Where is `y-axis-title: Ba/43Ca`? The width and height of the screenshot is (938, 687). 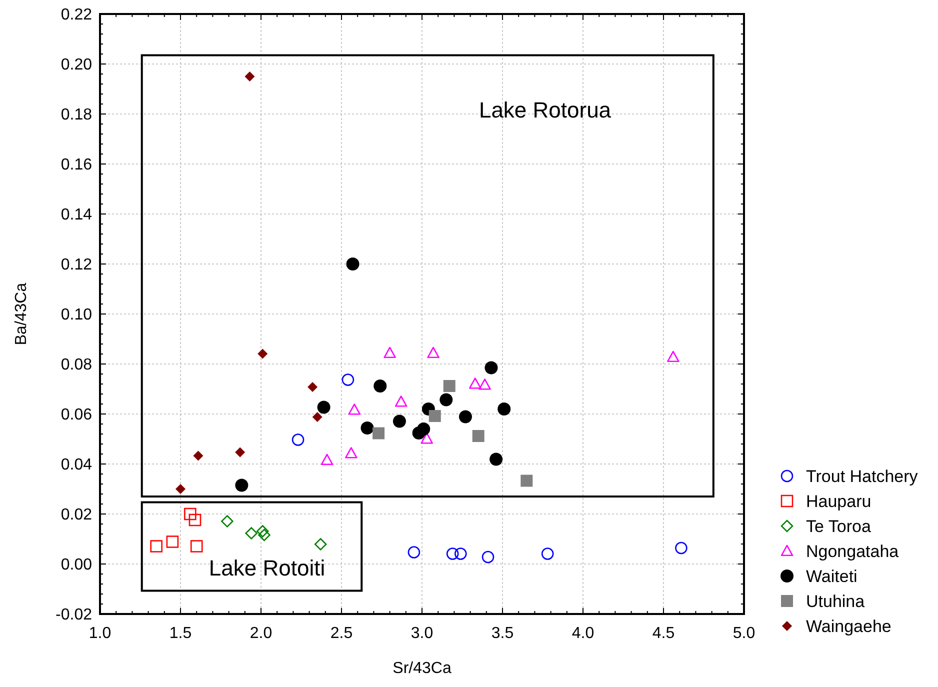
y-axis-title: Ba/43Ca is located at coordinates (21, 314).